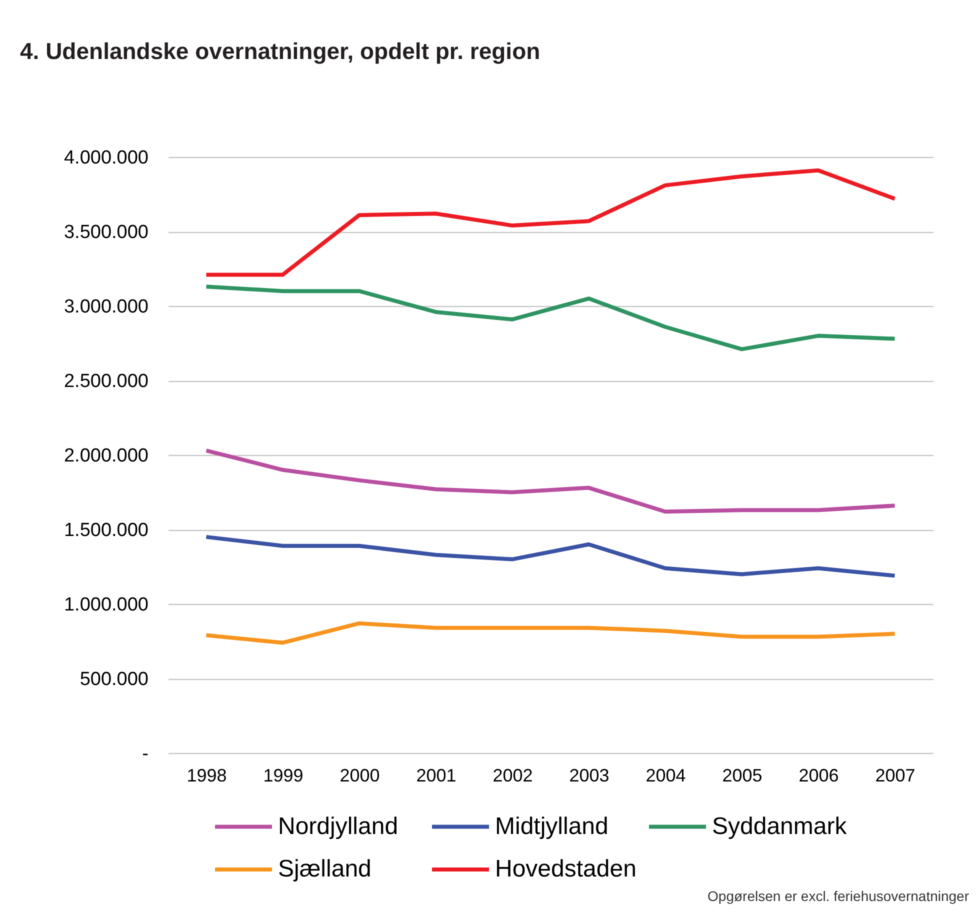 This screenshot has width=979, height=922. Describe the element at coordinates (839, 896) in the screenshot. I see `text: Opgørelsen er excl. feriehusovernatninger` at that location.